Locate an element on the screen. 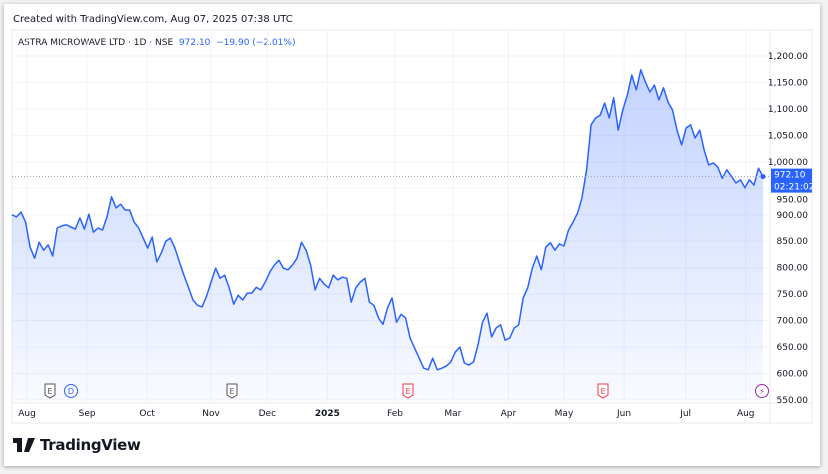 Image resolution: width=828 pixels, height=474 pixels. split-icon is located at coordinates (762, 391).